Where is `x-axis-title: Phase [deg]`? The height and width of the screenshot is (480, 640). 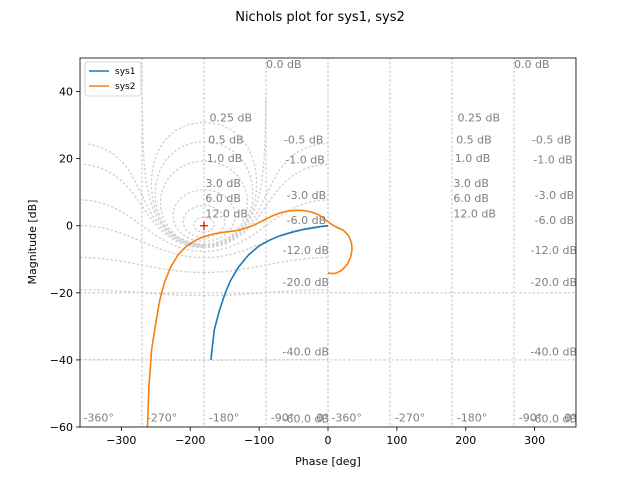 x-axis-title: Phase [deg] is located at coordinates (328, 461).